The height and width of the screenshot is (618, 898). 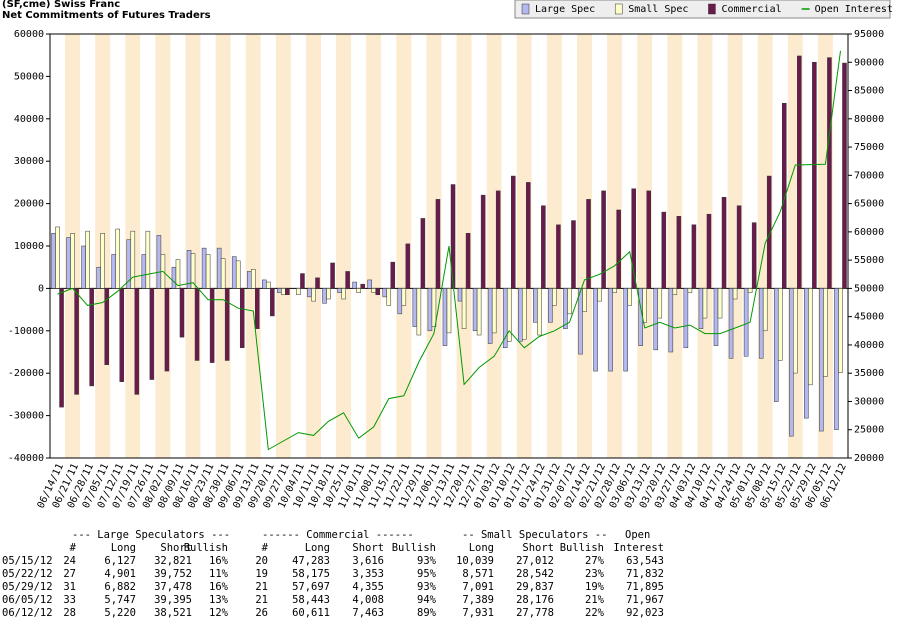 I want to click on table-cell: 28,176, so click(x=535, y=600).